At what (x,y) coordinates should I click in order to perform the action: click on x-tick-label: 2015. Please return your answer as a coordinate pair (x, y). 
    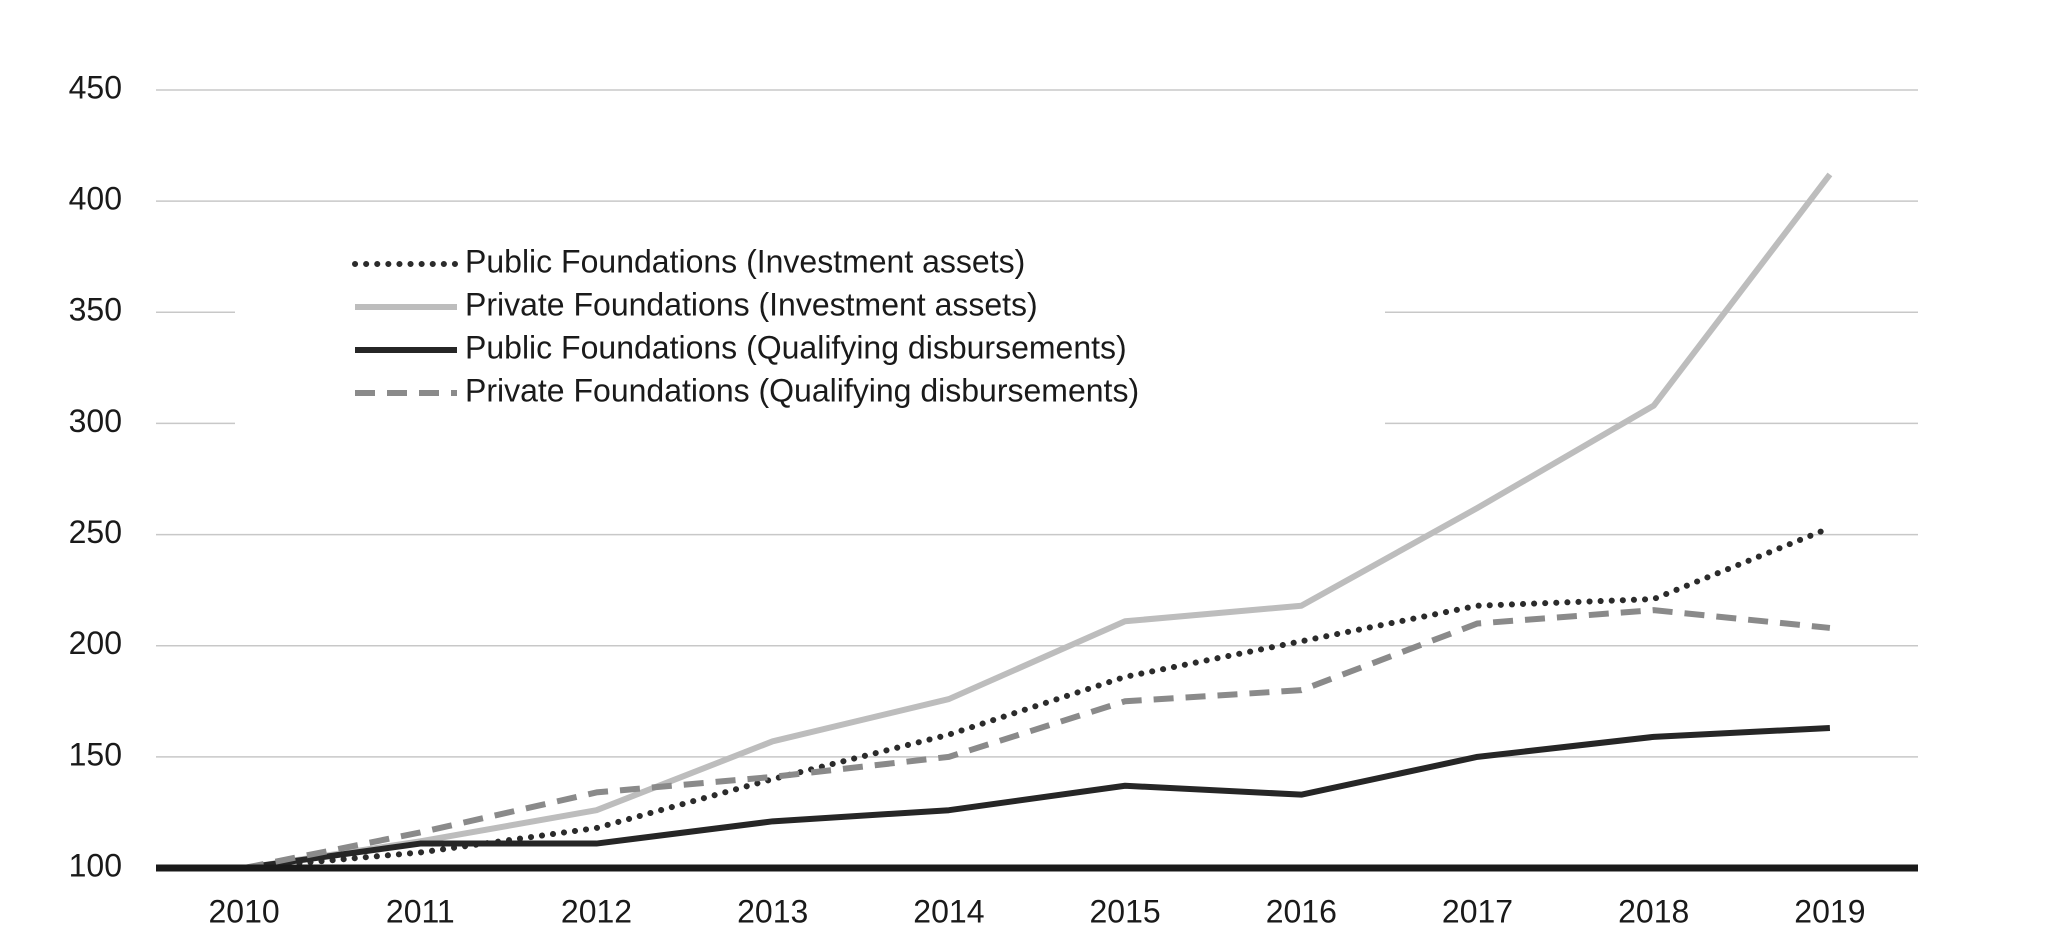
    Looking at the image, I should click on (1125, 911).